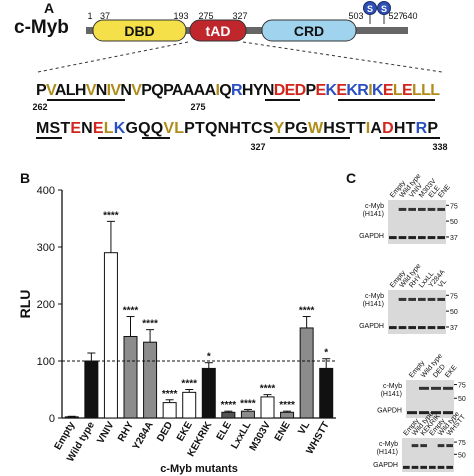  I want to click on position: 37, so click(105, 16).